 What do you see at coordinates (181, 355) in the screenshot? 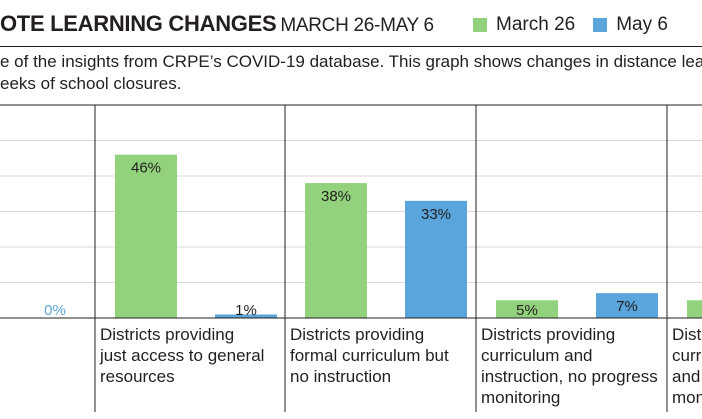
I see `category-label: just access to general` at bounding box center [181, 355].